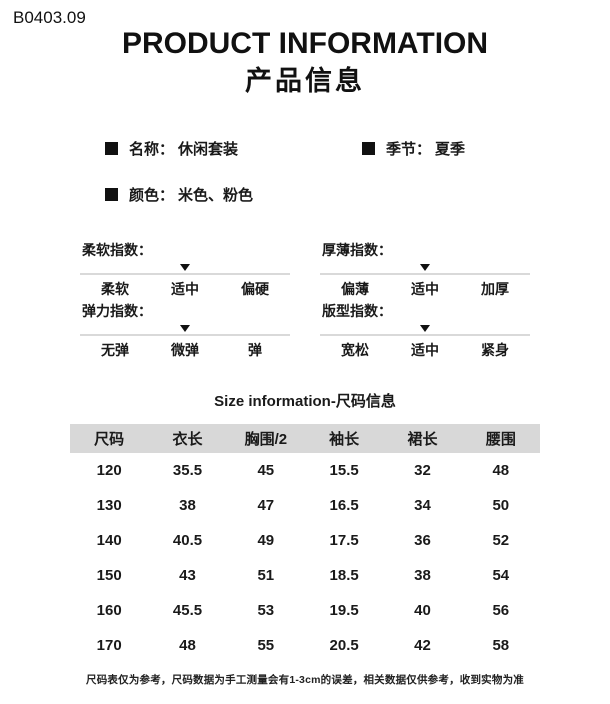  What do you see at coordinates (344, 438) in the screenshot?
I see `column-header: 袖长` at bounding box center [344, 438].